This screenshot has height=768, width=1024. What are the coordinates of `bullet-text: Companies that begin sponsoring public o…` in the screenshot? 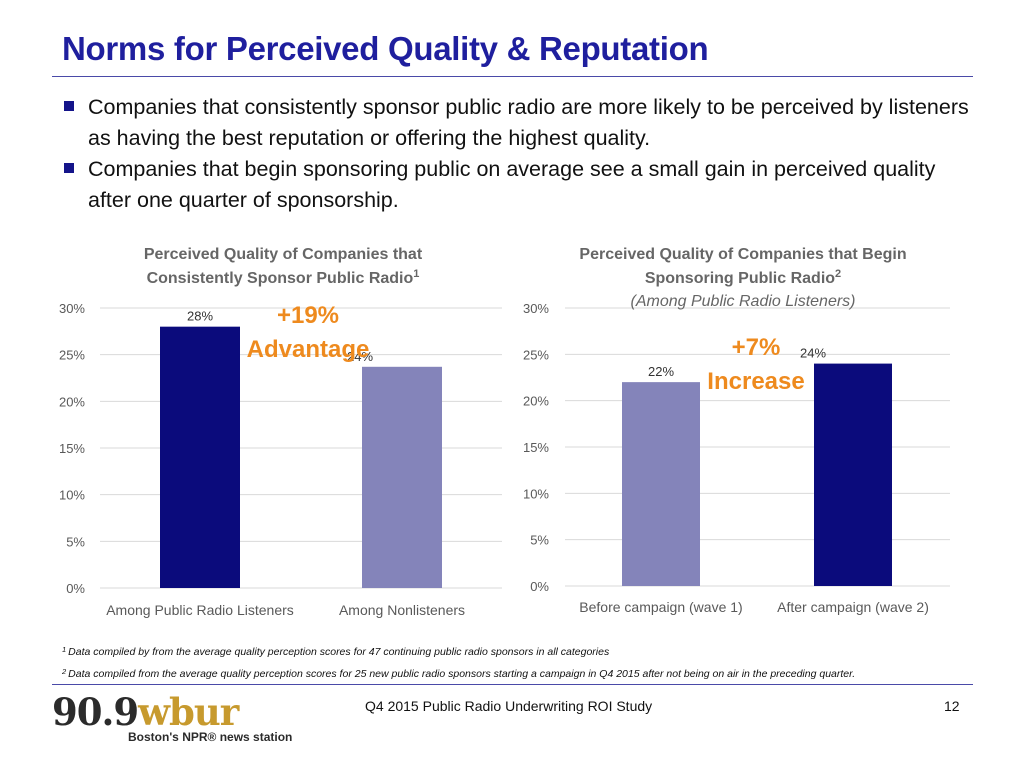 It's located at (512, 184).